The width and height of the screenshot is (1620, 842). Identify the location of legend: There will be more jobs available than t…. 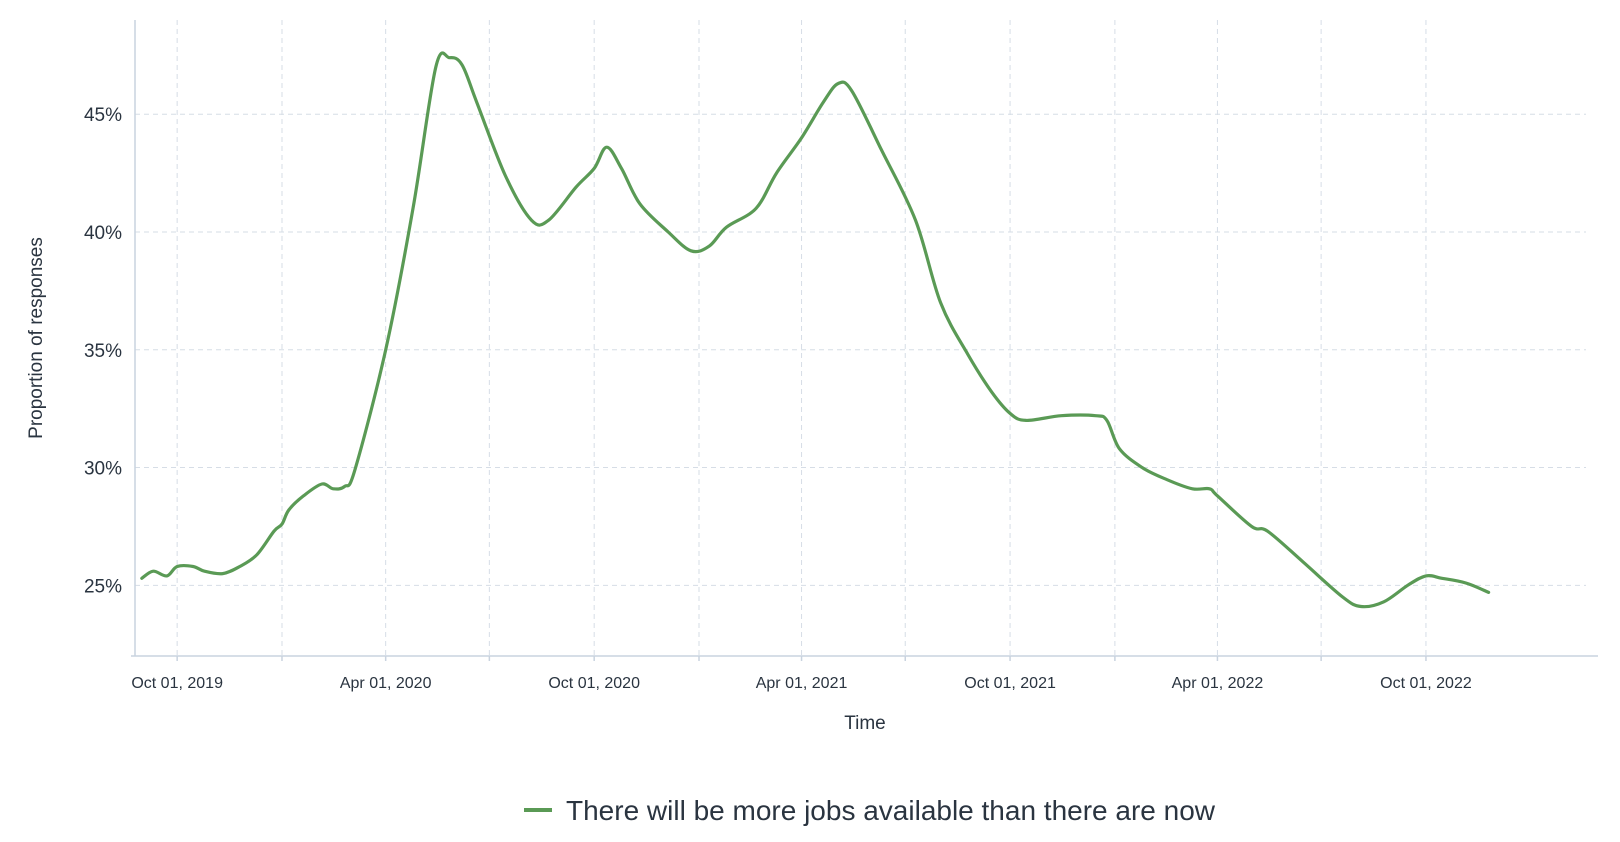
(870, 810).